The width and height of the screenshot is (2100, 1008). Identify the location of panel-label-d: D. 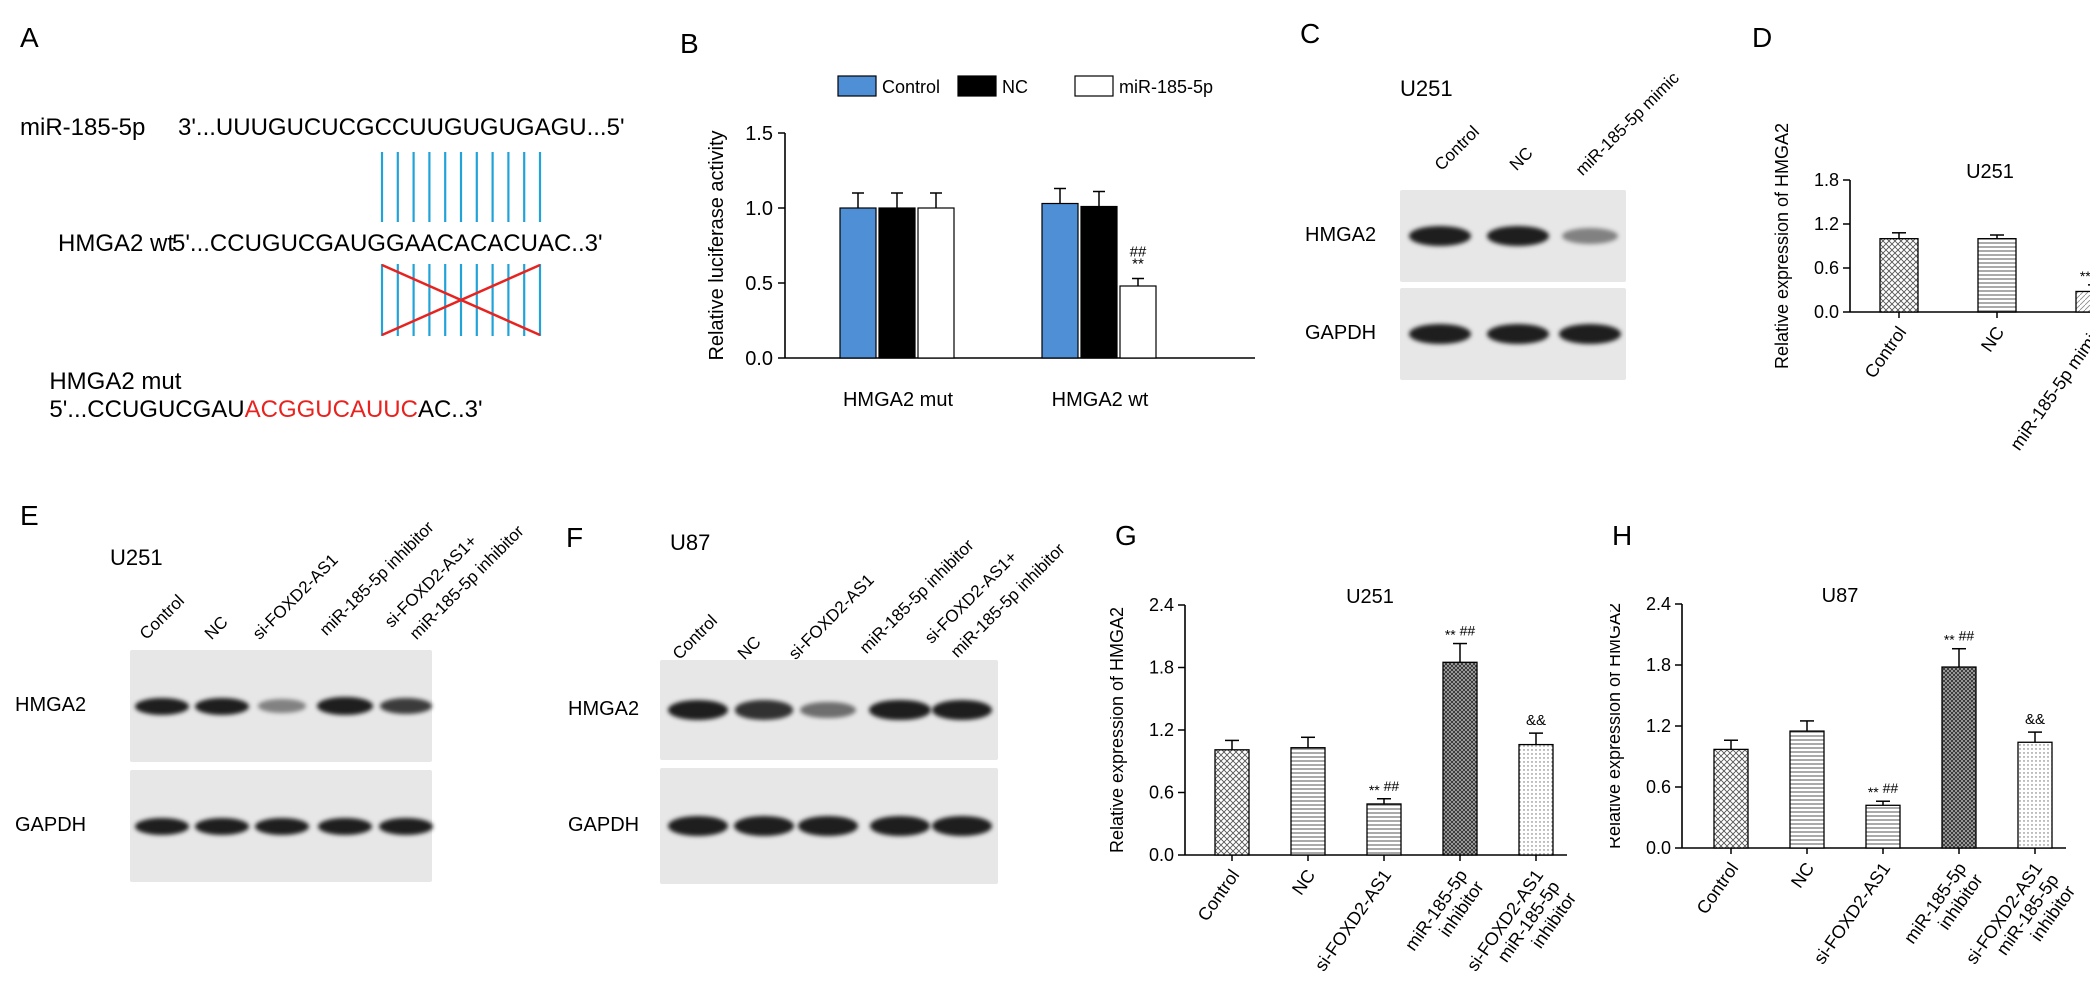
(1762, 37).